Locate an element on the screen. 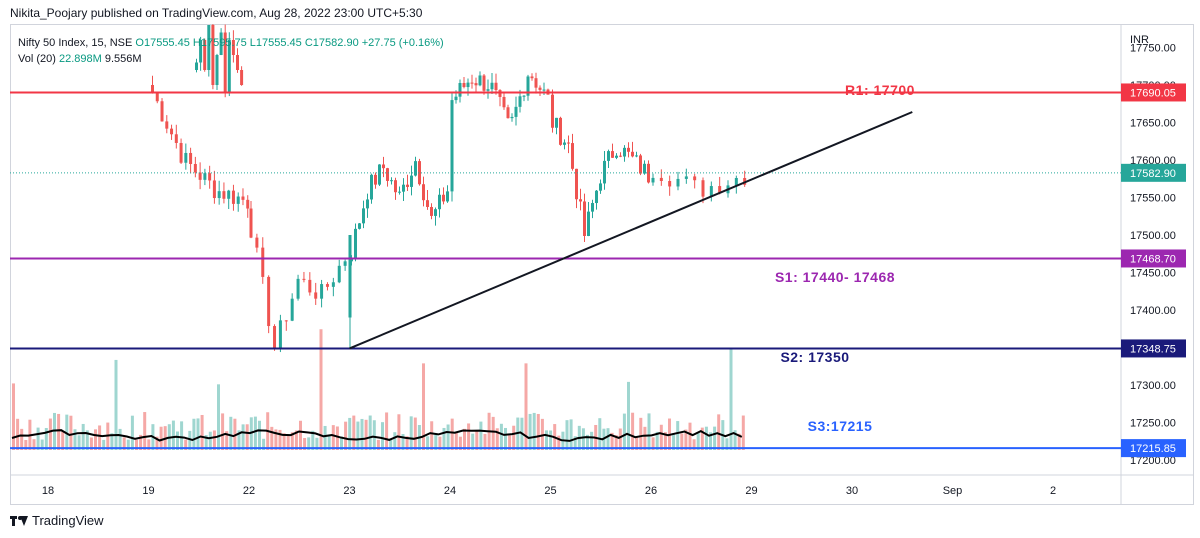  price-tick-label: 17200.00 is located at coordinates (1153, 461).